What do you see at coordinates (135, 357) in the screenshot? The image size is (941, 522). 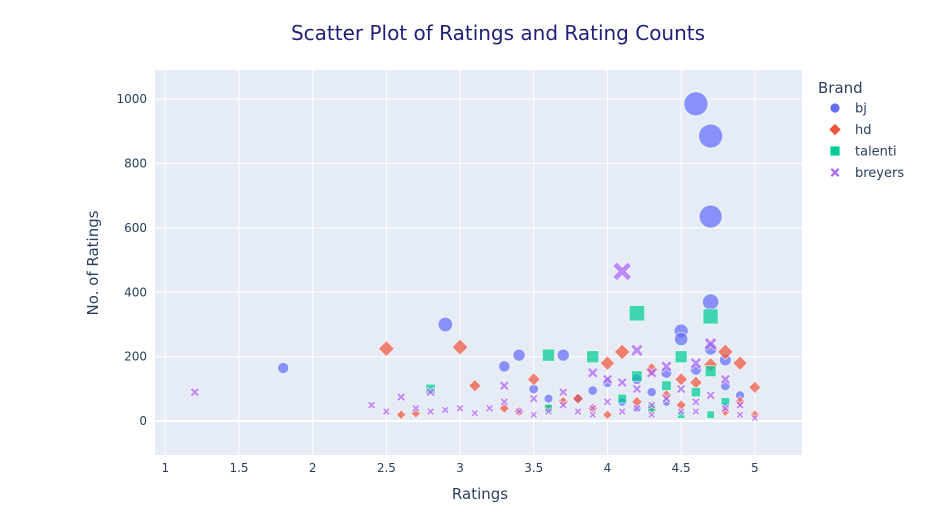 I see `y-tick-label: 200` at bounding box center [135, 357].